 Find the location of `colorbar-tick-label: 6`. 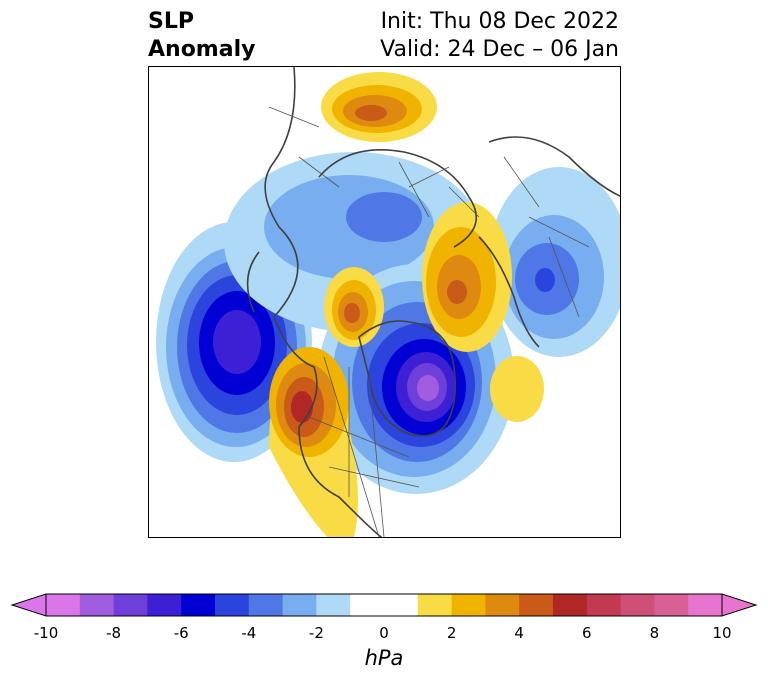

colorbar-tick-label: 6 is located at coordinates (587, 633).